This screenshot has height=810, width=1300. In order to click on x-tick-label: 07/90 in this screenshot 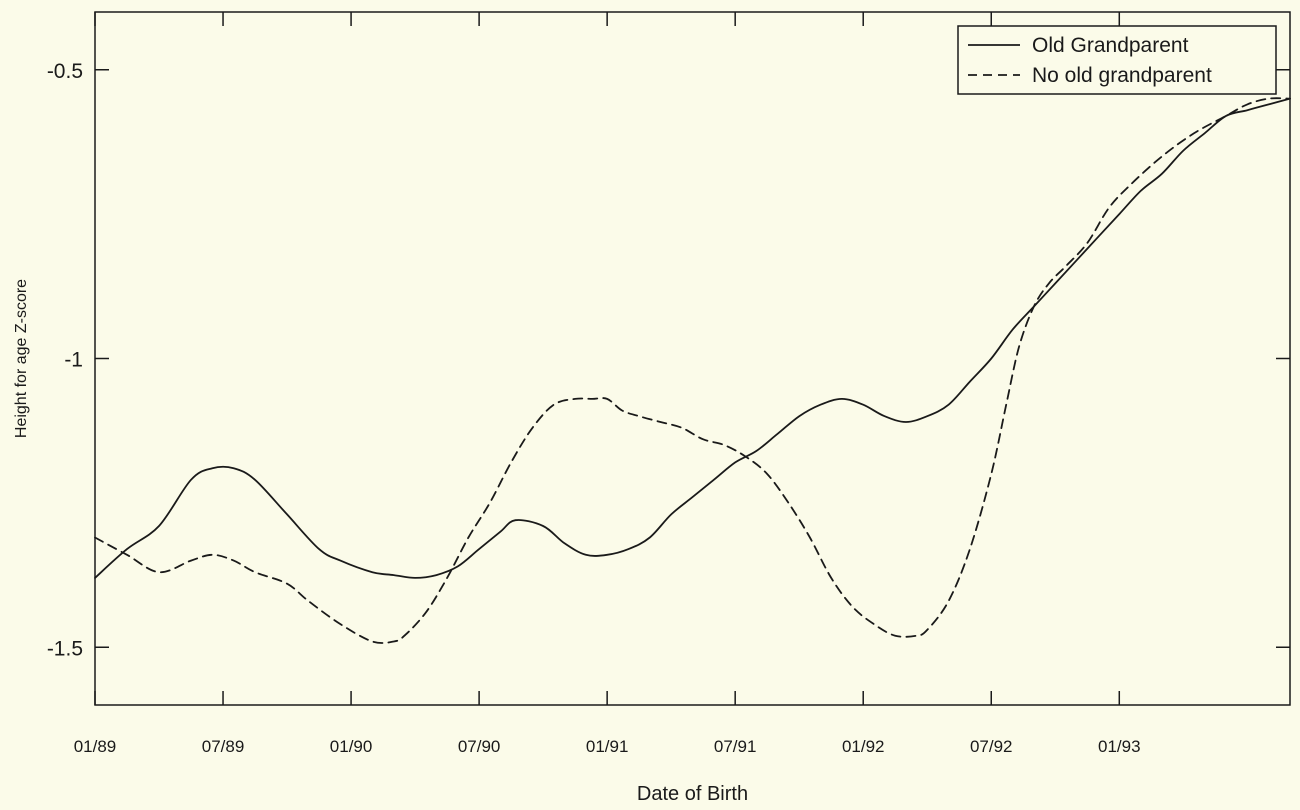, I will do `click(479, 746)`.